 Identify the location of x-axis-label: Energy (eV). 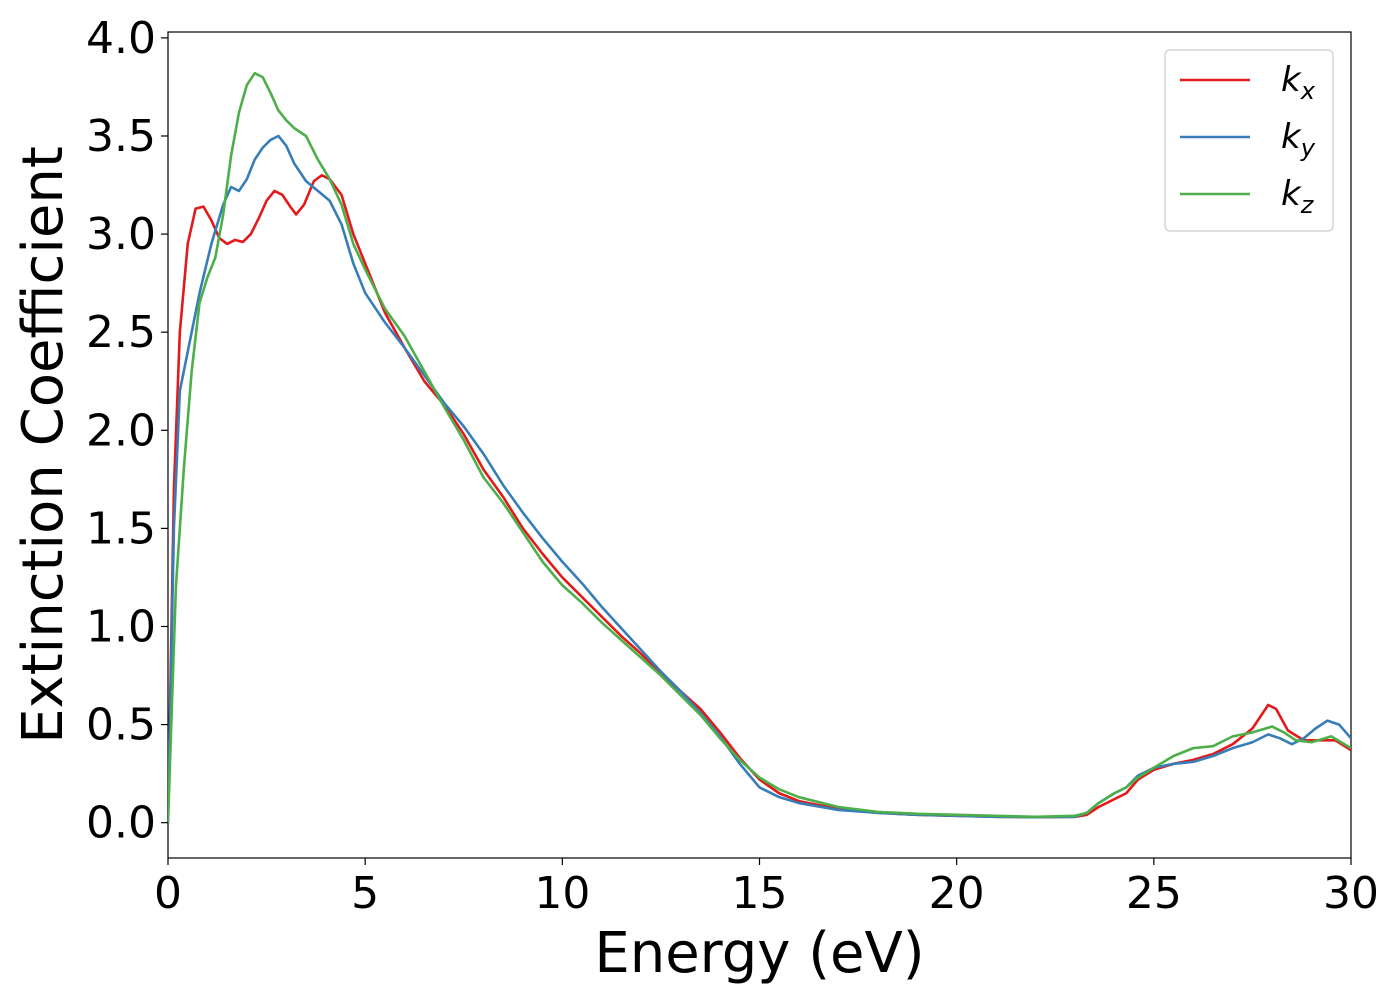
(759, 953).